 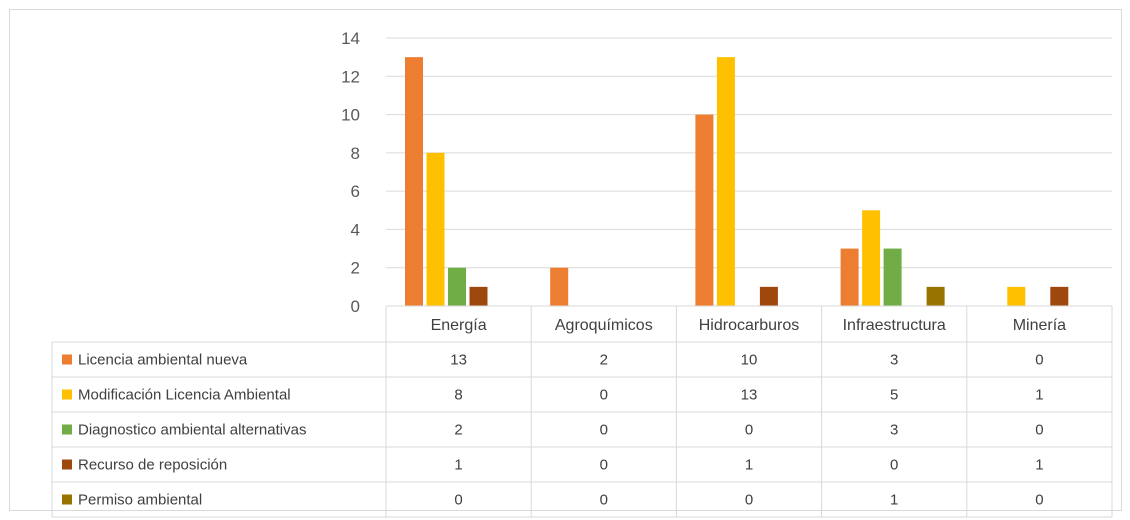 What do you see at coordinates (749, 325) in the screenshot?
I see `category-label: Hidrocarburos` at bounding box center [749, 325].